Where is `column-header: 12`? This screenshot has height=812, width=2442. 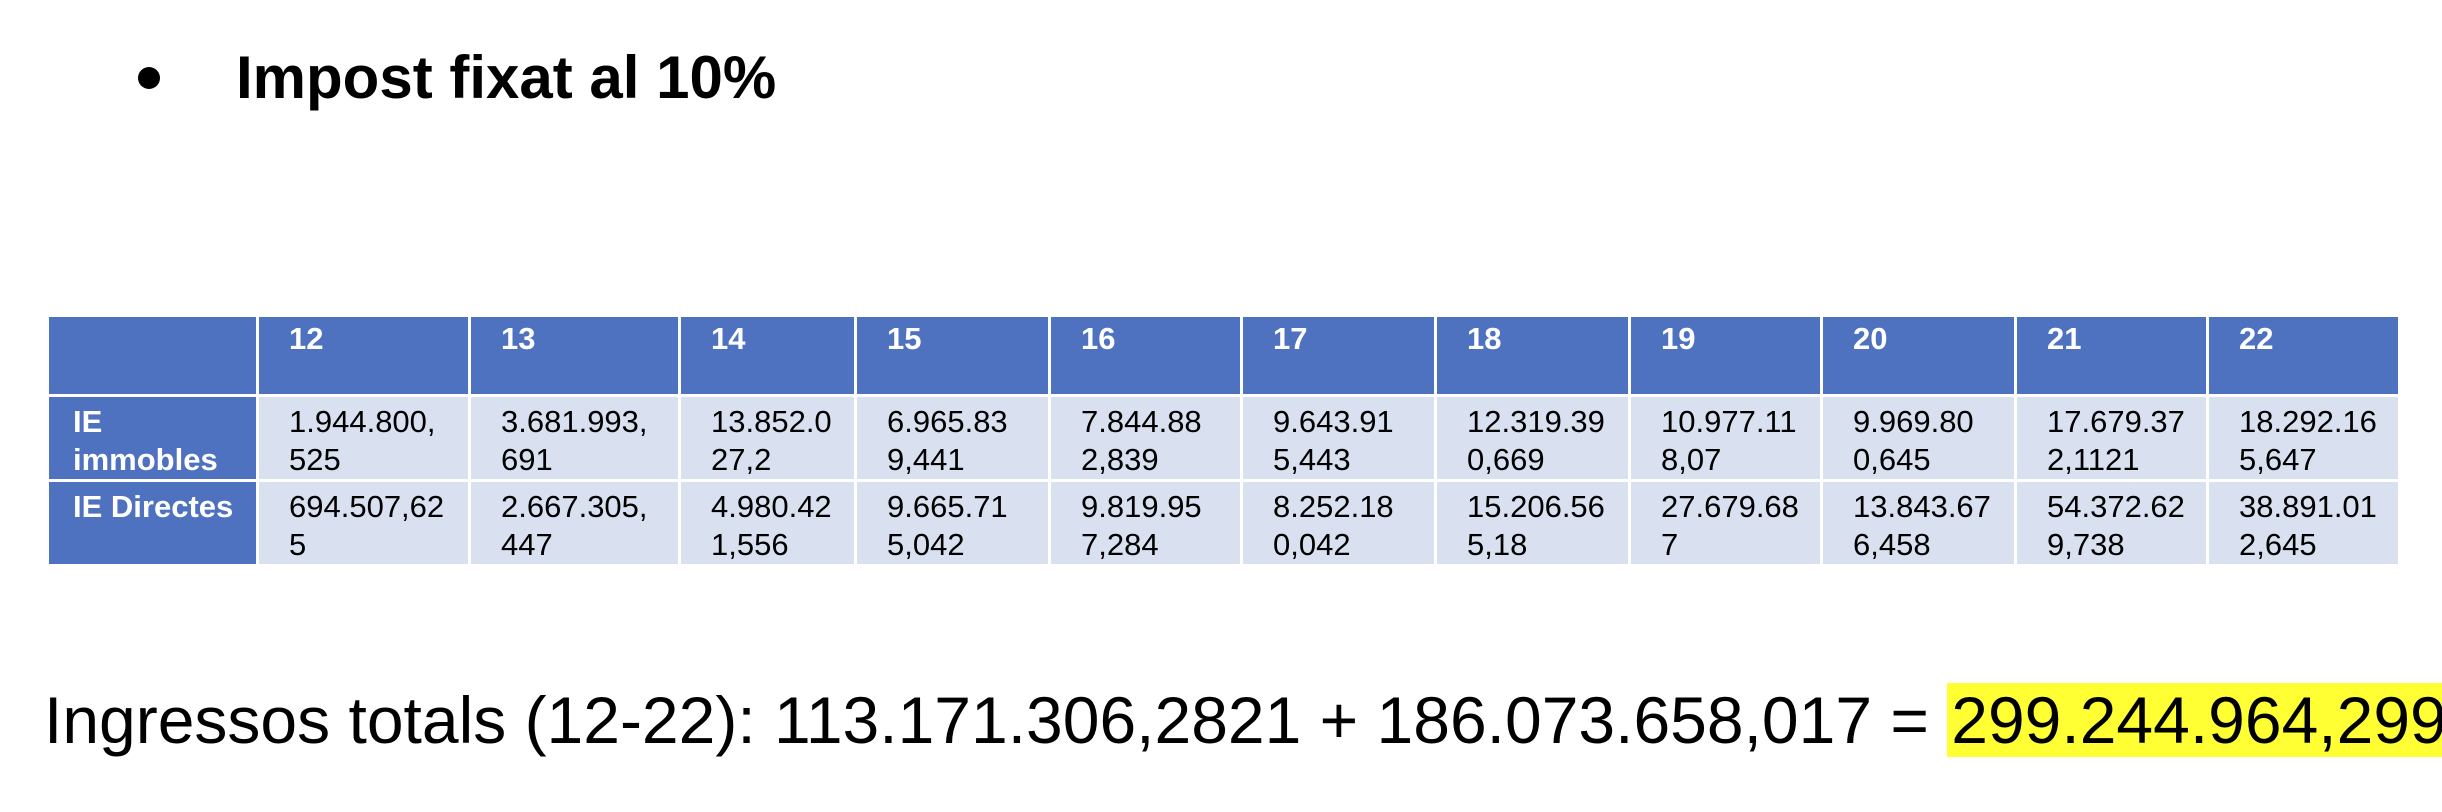 column-header: 12 is located at coordinates (363, 355).